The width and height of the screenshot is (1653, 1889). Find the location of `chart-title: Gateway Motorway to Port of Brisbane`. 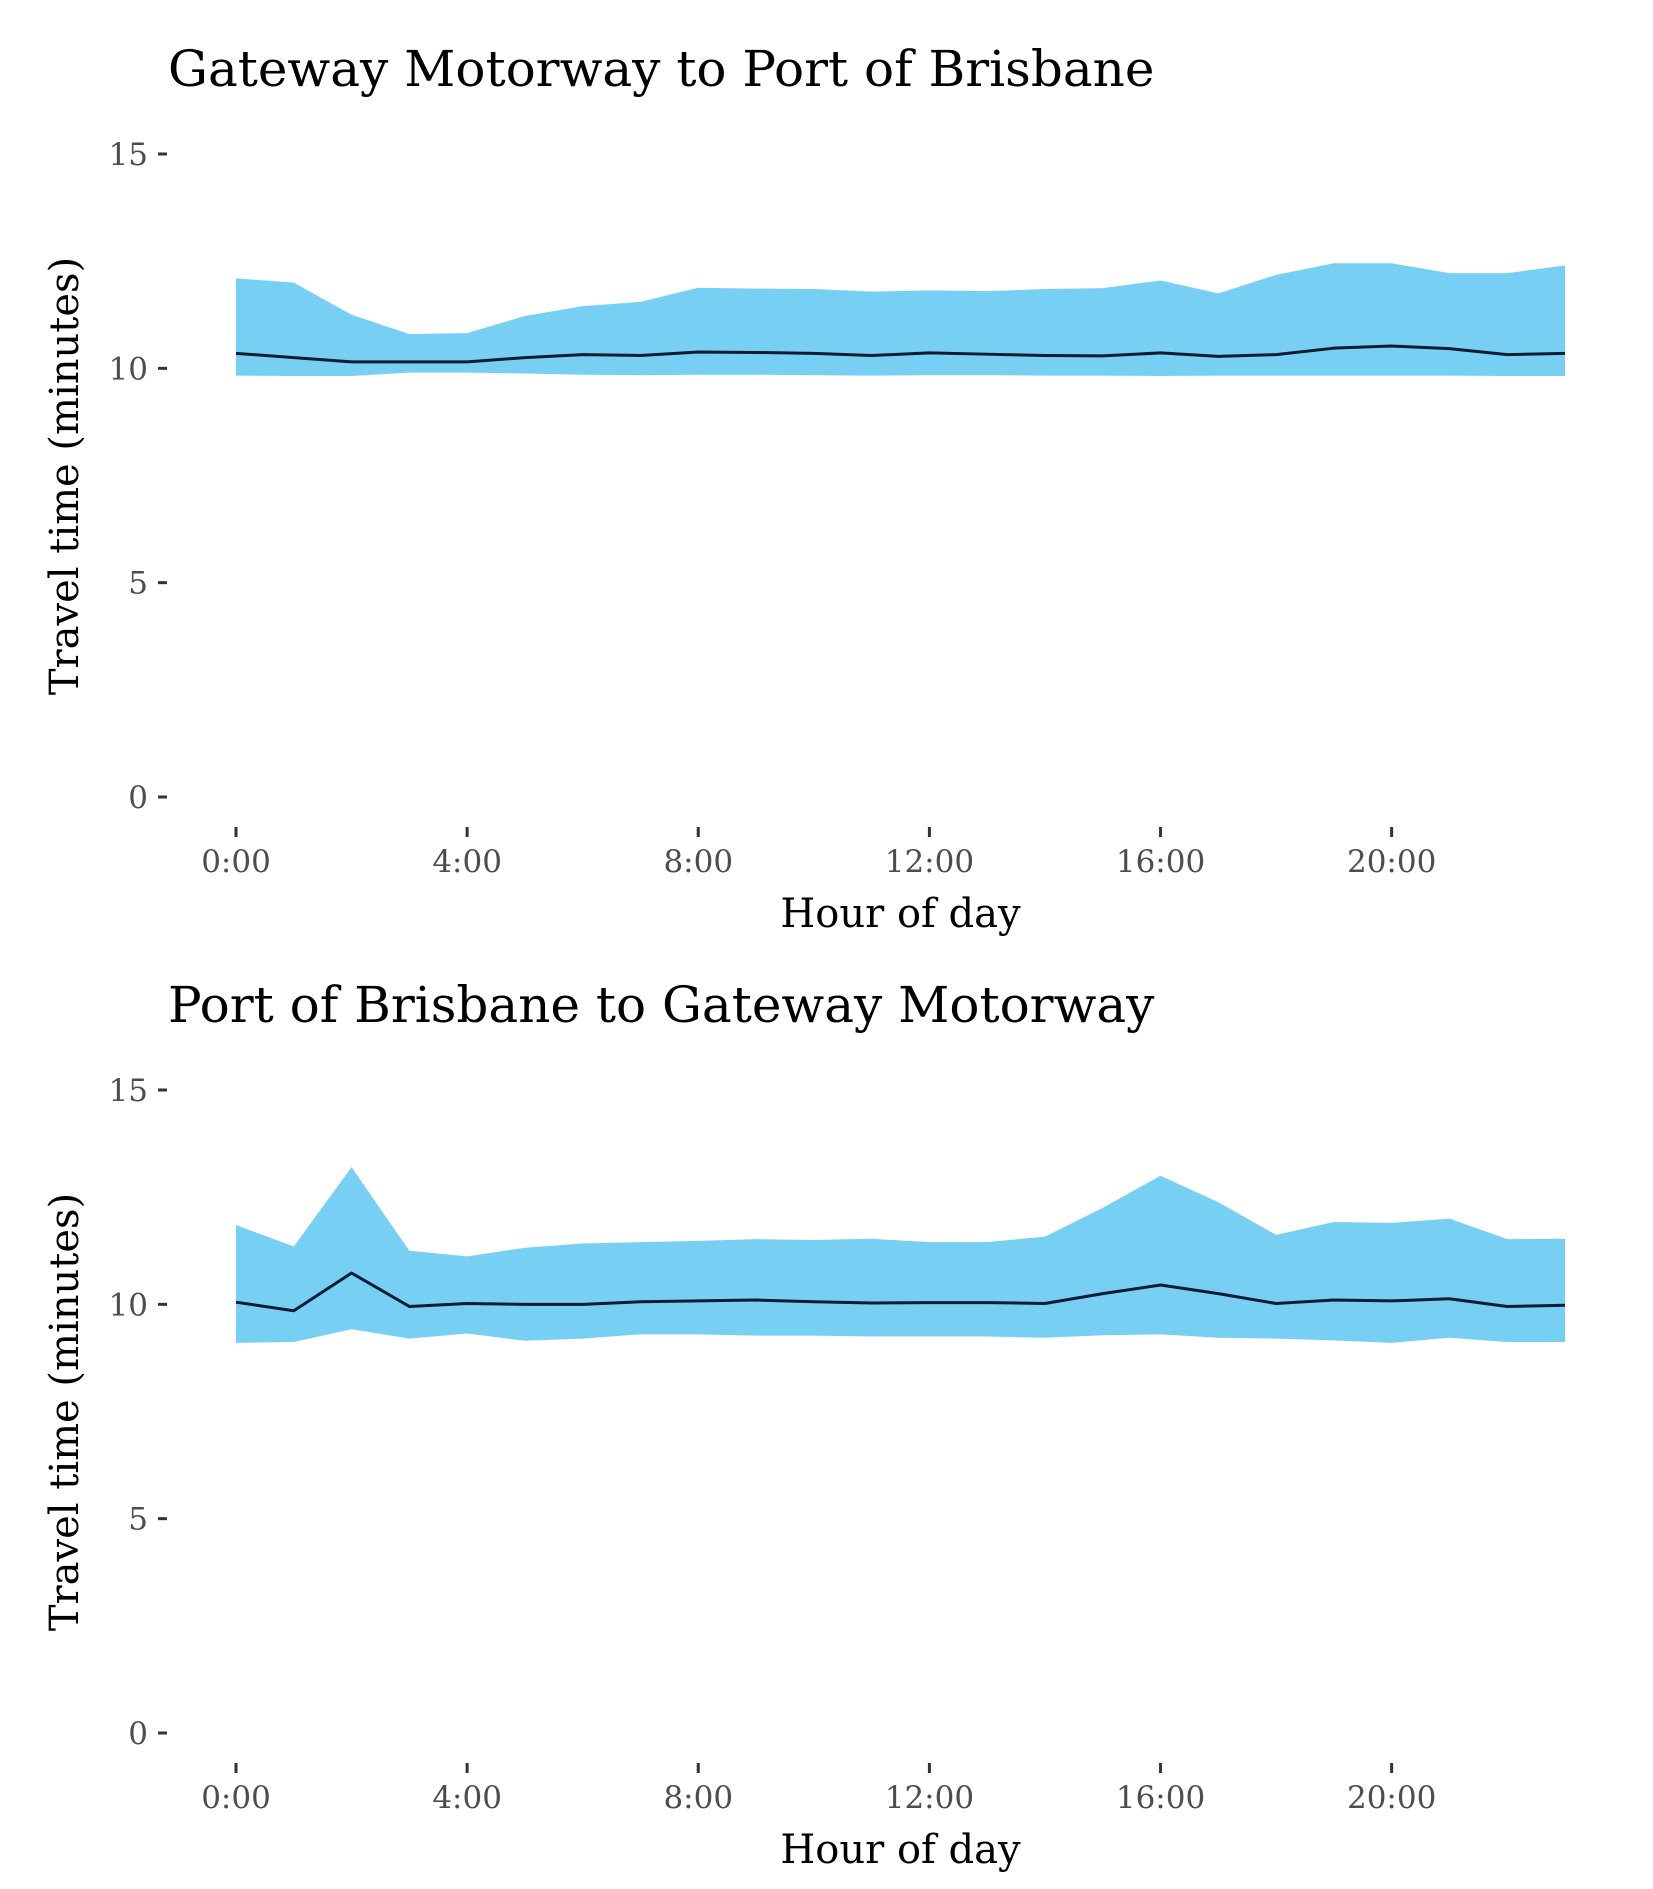

chart-title: Gateway Motorway to Port of Brisbane is located at coordinates (661, 69).